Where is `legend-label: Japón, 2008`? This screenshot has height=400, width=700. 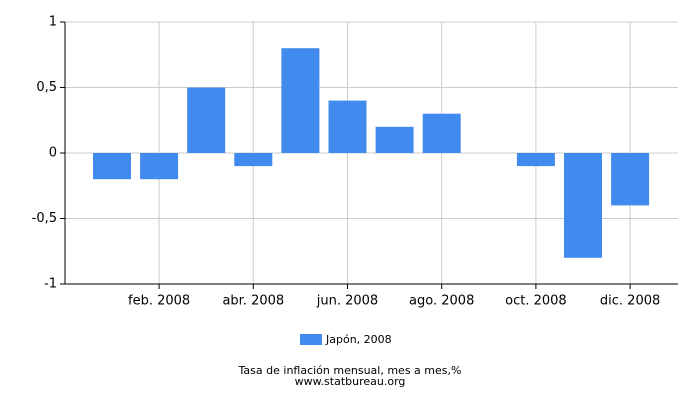
legend-label: Japón, 2008 is located at coordinates (358, 339).